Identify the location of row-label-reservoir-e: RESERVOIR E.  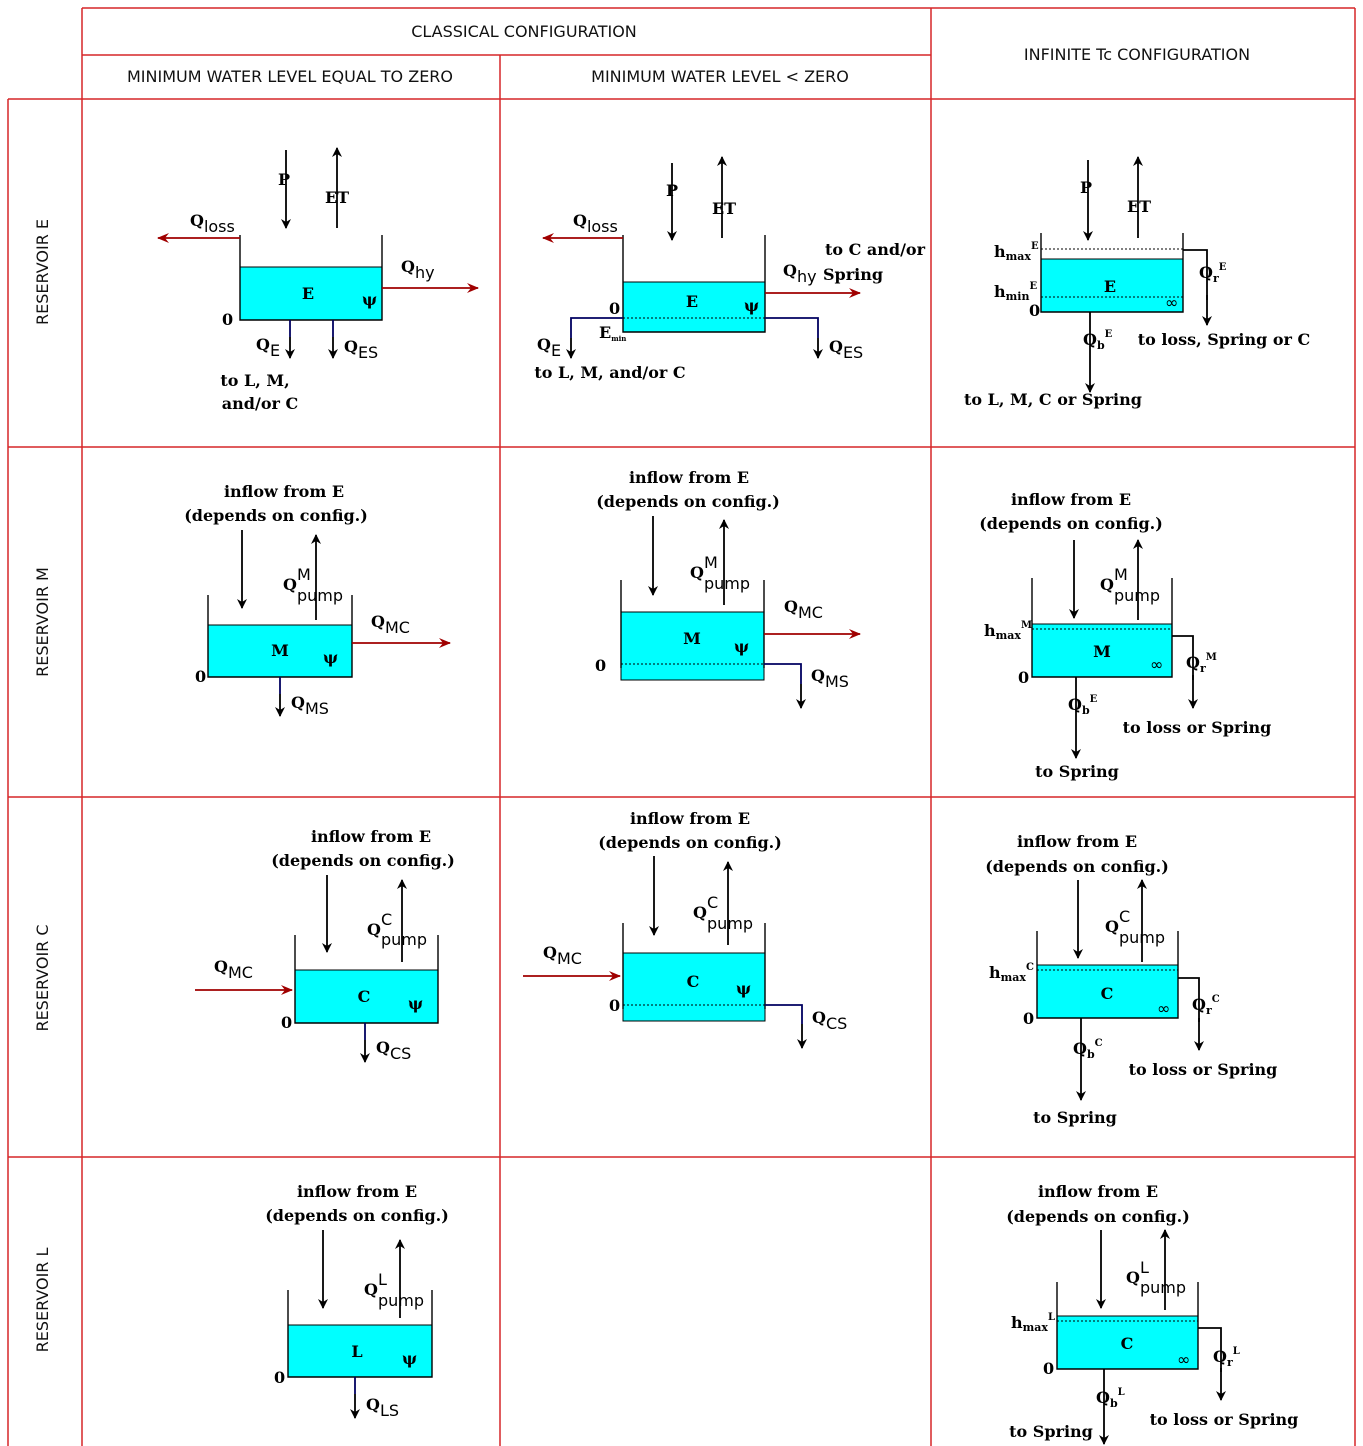
(42, 272).